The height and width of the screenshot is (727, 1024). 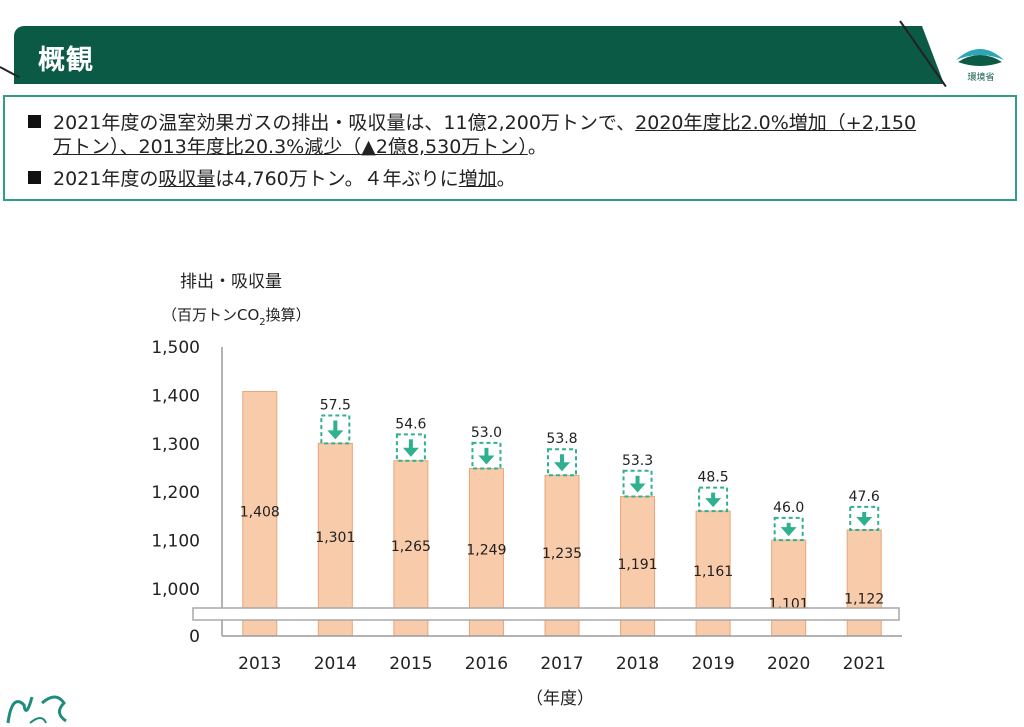 What do you see at coordinates (337, 179) in the screenshot?
I see `summary-text: は4,760万トン。４年ぶりに` at bounding box center [337, 179].